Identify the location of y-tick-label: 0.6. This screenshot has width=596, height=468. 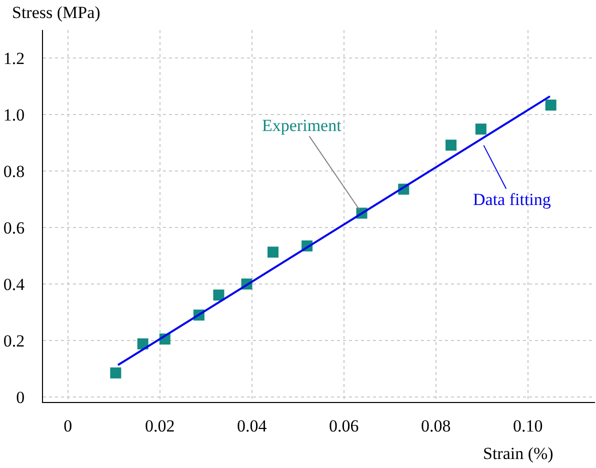
(14, 228).